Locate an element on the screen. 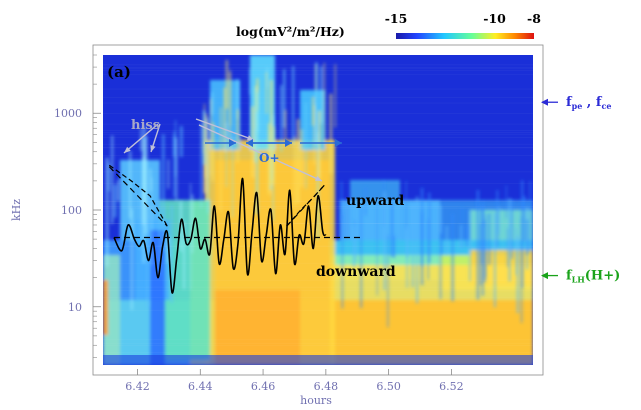 The height and width of the screenshot is (410, 641). marker-label-suffix: (H+) is located at coordinates (602, 276).